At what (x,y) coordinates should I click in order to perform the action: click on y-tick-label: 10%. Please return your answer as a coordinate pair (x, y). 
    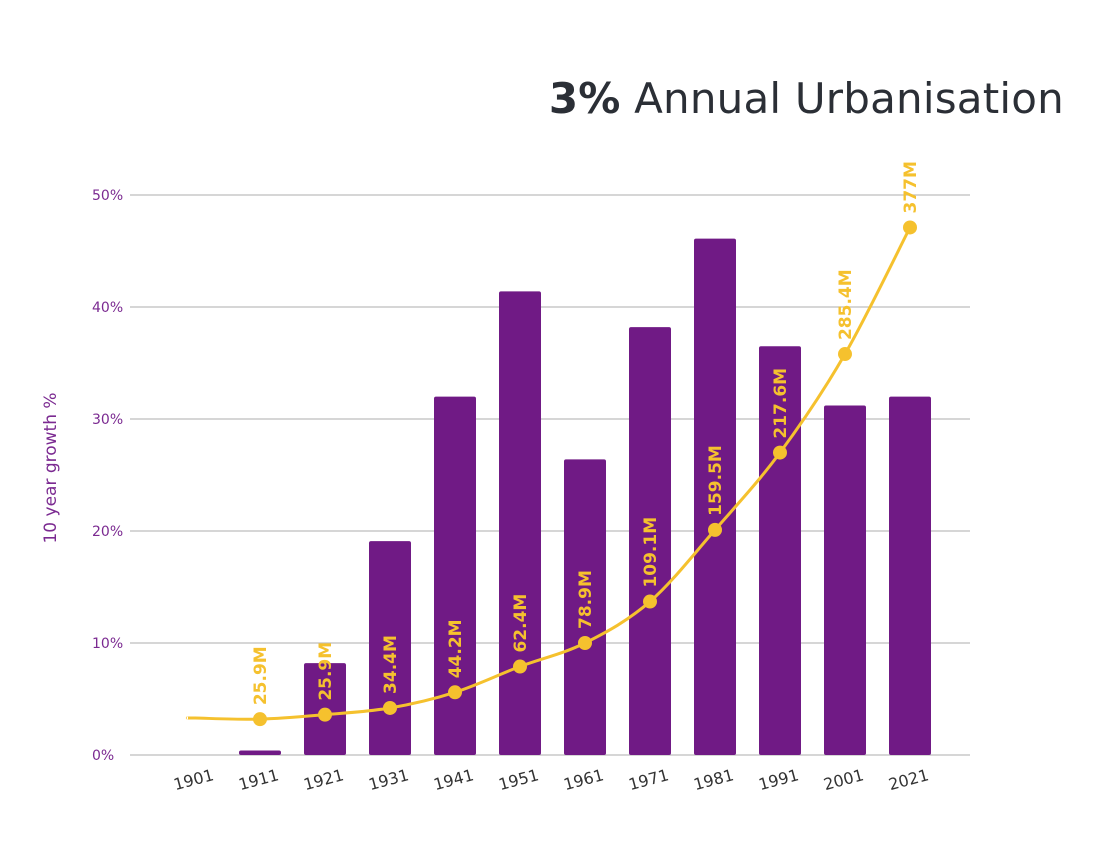
    Looking at the image, I should click on (107, 644).